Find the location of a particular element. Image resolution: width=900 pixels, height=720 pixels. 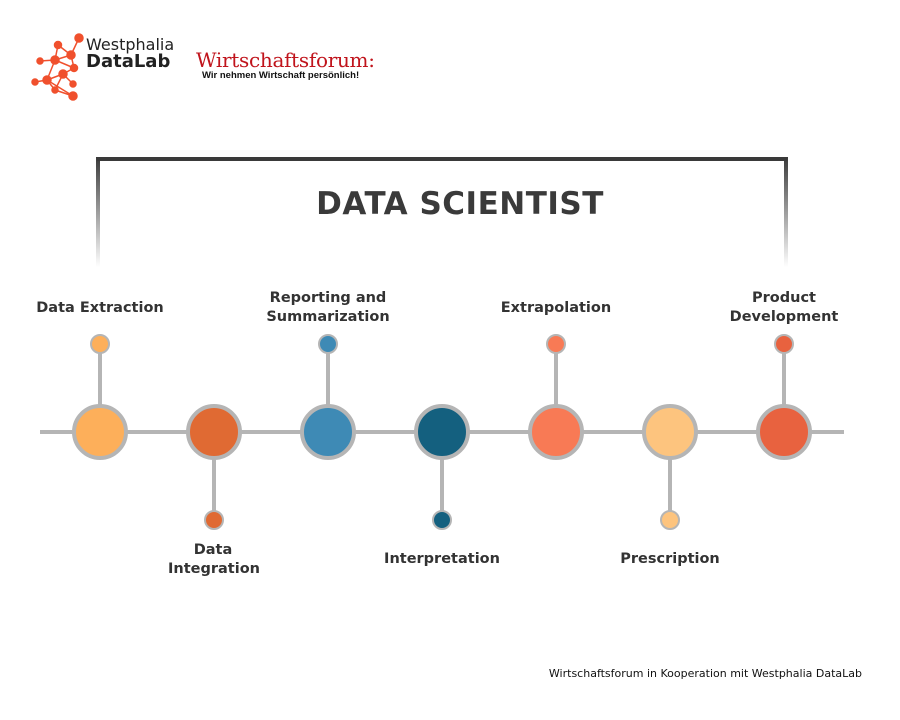

logo-name: Wirtschaftsforum: is located at coordinates (285, 60).